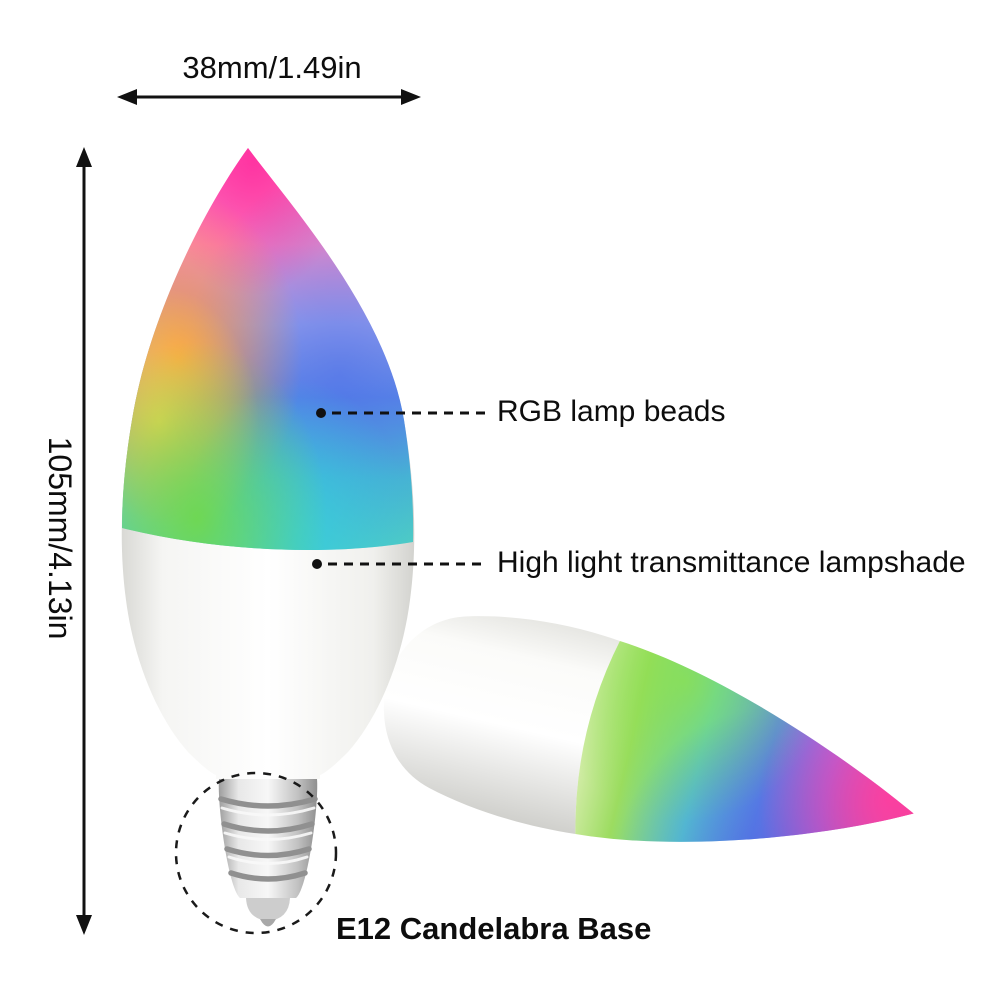  Describe the element at coordinates (60, 538) in the screenshot. I see `height-dimension-label: 105mm/4.13in` at that location.